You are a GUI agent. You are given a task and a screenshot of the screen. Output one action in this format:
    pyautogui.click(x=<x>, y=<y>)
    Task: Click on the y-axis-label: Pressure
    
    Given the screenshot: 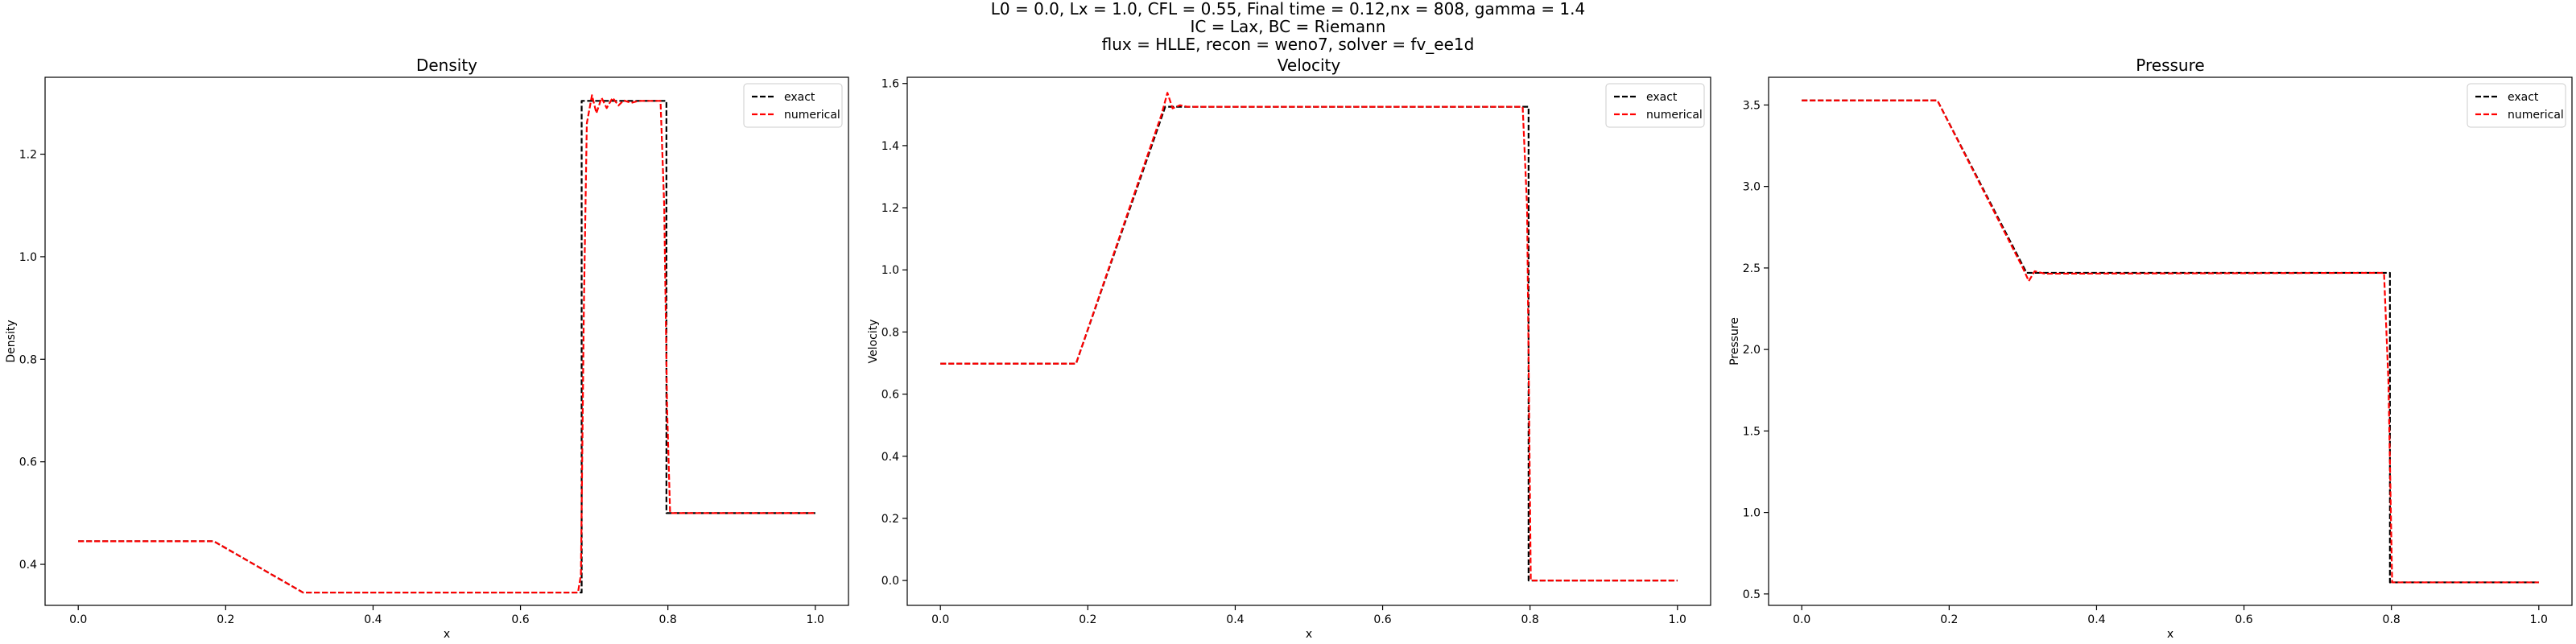 What is the action you would take?
    pyautogui.click(x=1734, y=341)
    